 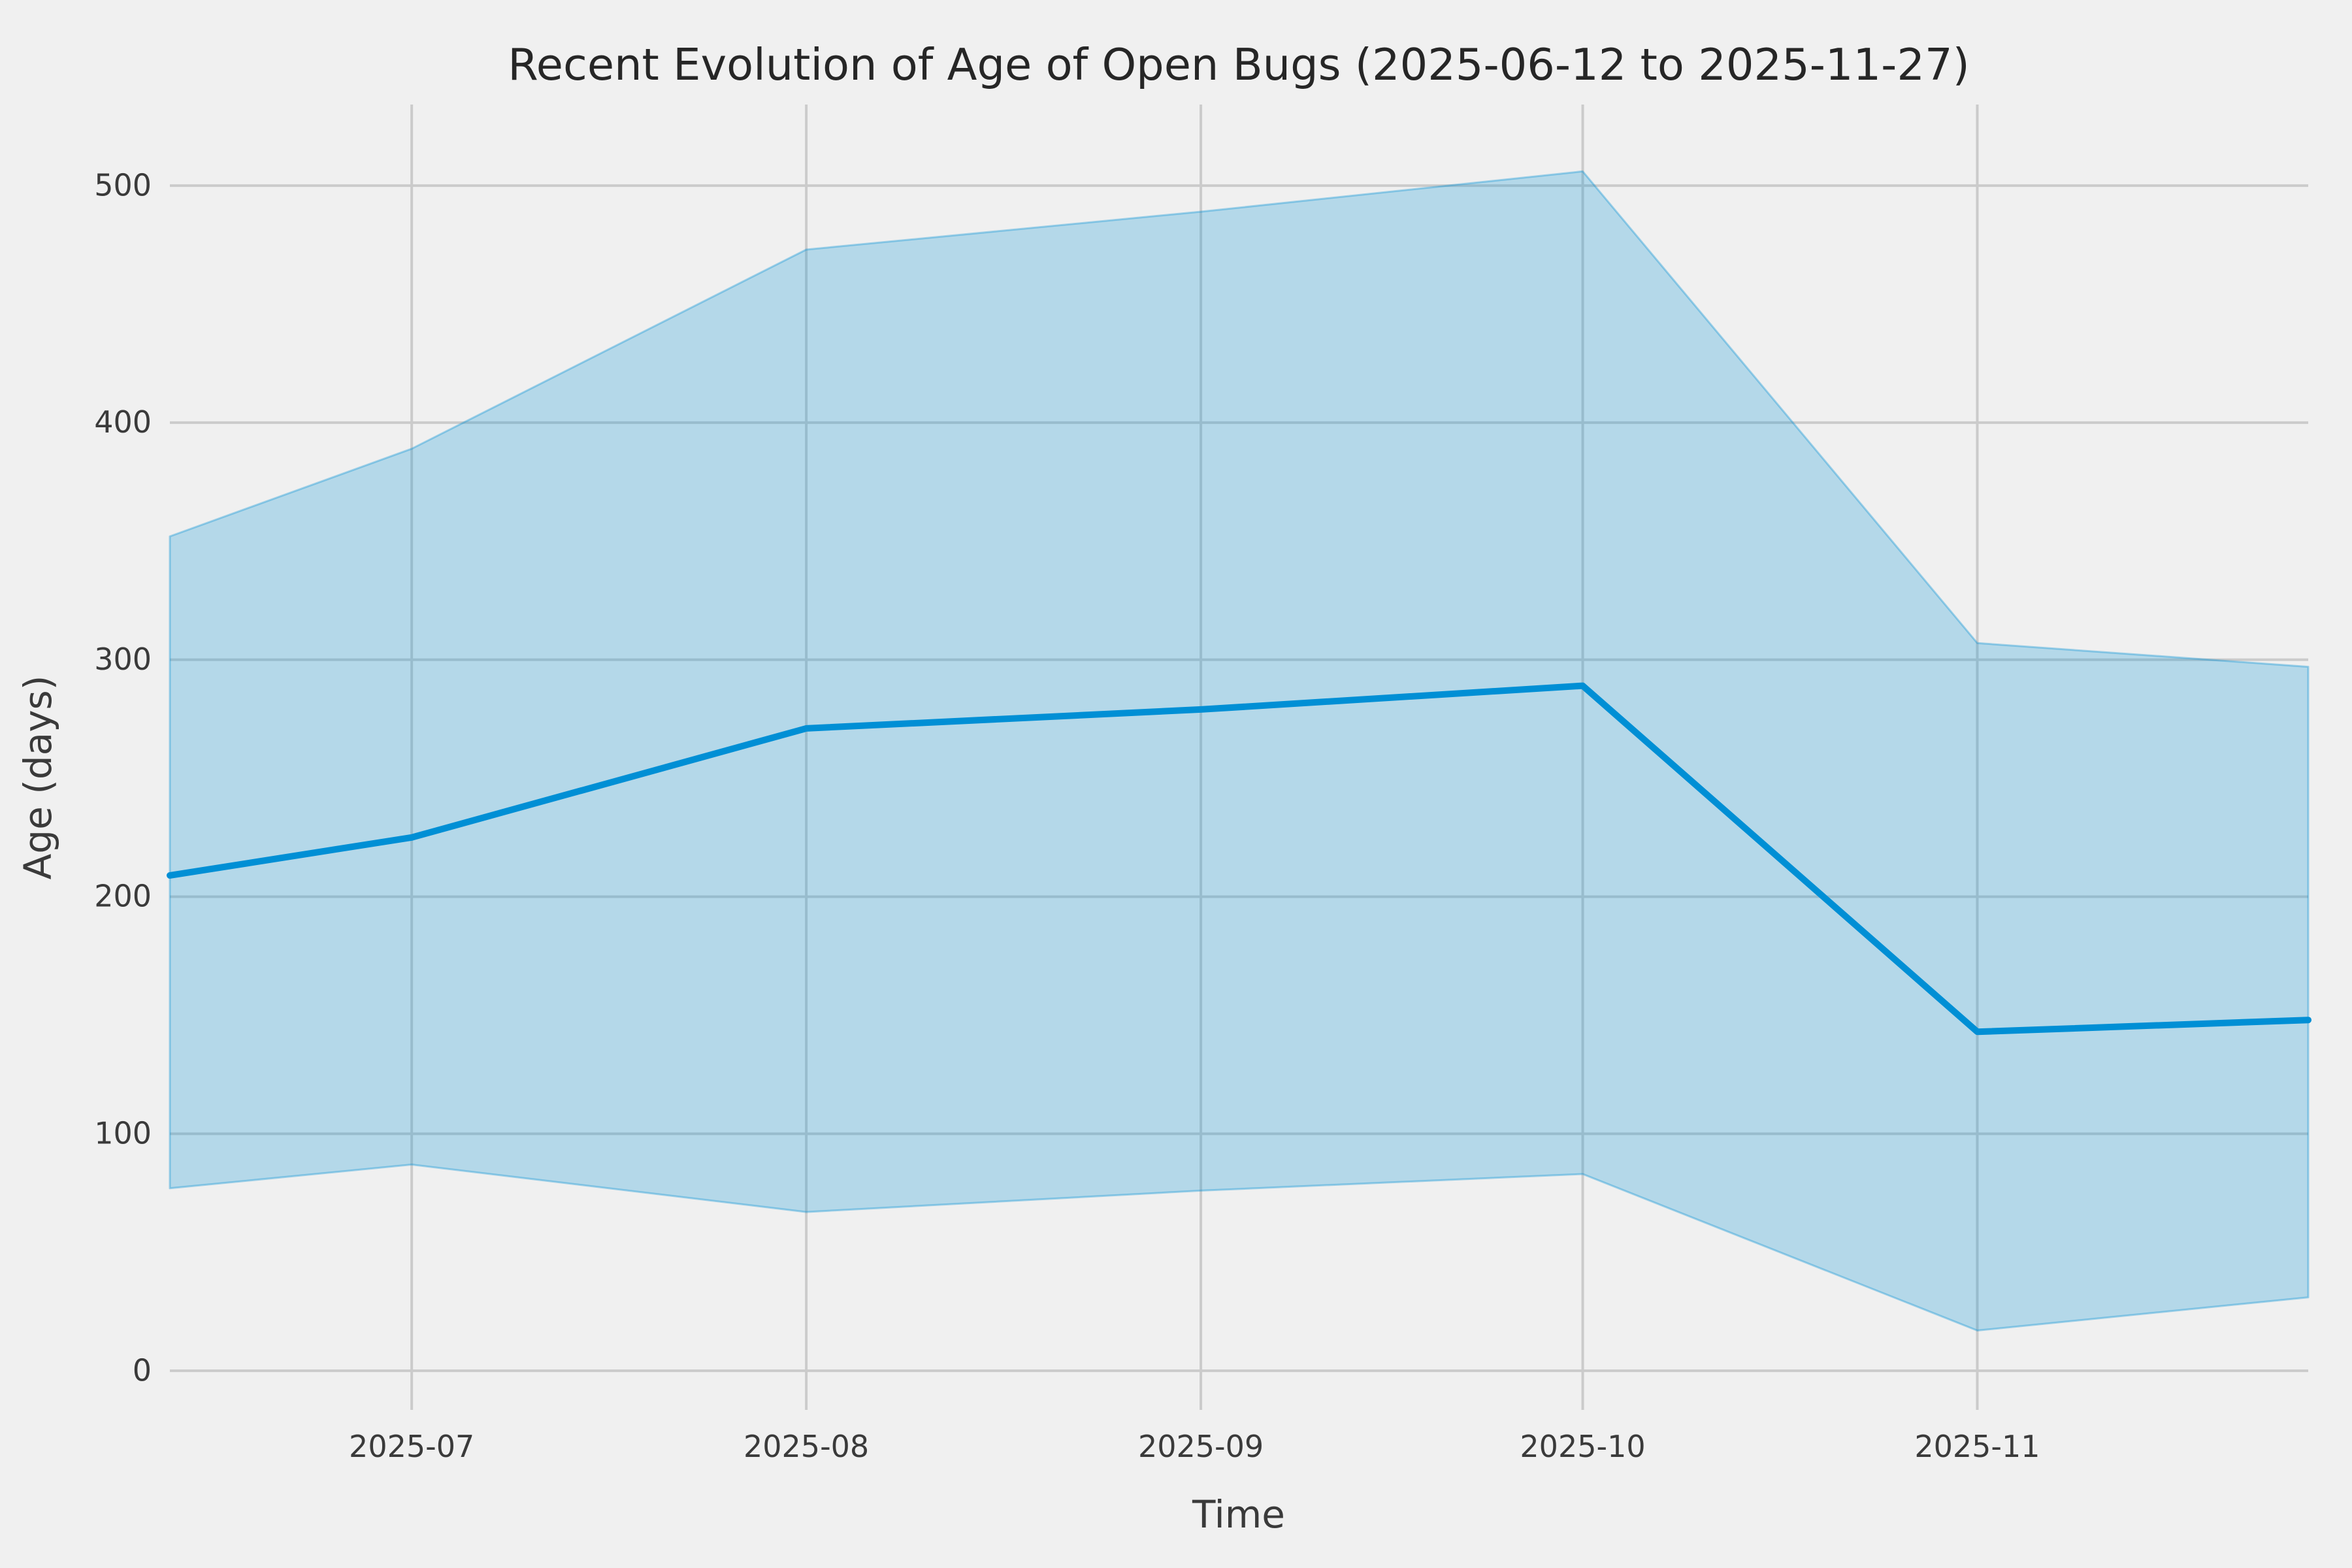 I want to click on y-tick-label: 0, so click(x=142, y=1370).